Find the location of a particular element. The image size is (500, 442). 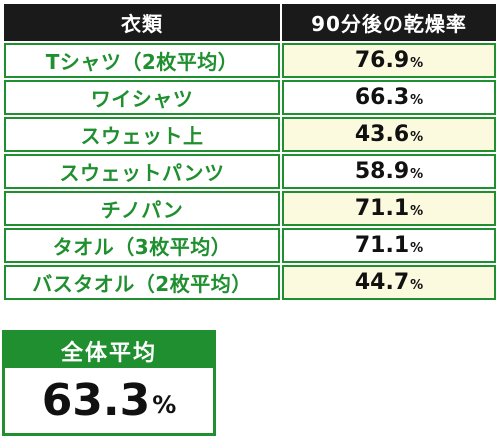

table-row: チノパン 71.1% is located at coordinates (250, 208).